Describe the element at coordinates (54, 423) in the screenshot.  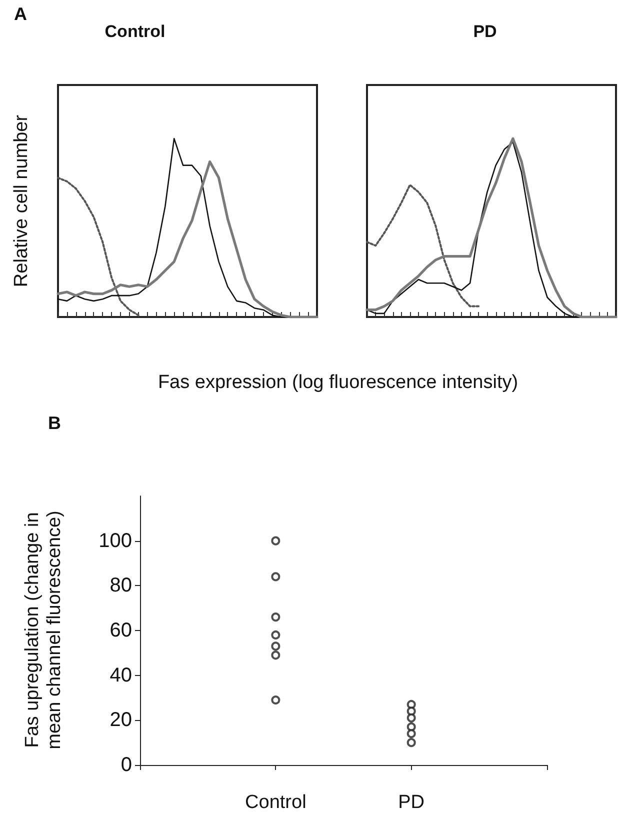
I see `text: B` at that location.